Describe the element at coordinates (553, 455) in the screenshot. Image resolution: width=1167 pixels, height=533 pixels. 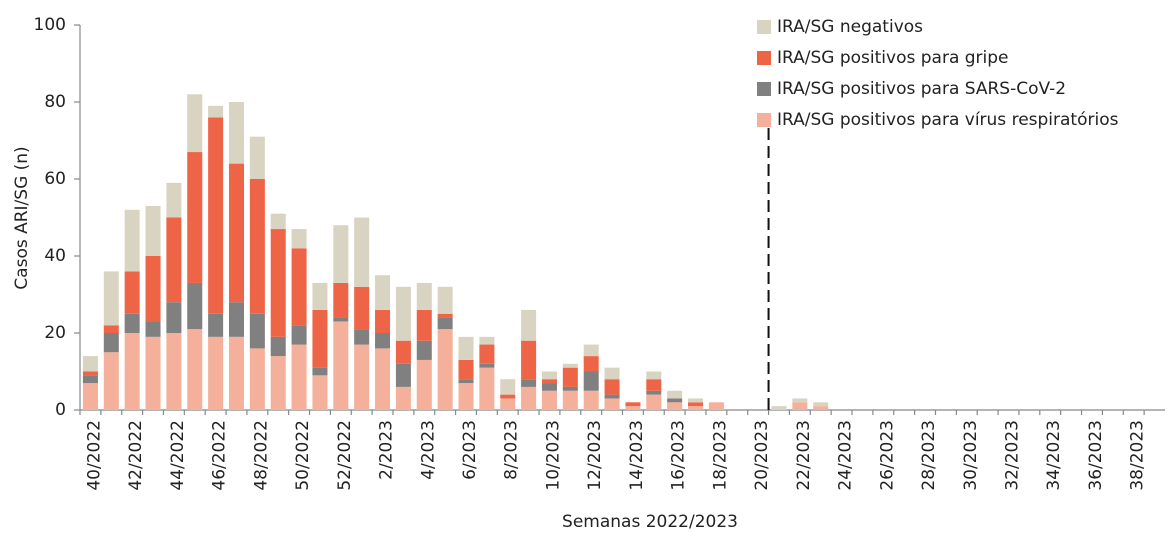
I see `x-tick-label: 10/2023` at that location.